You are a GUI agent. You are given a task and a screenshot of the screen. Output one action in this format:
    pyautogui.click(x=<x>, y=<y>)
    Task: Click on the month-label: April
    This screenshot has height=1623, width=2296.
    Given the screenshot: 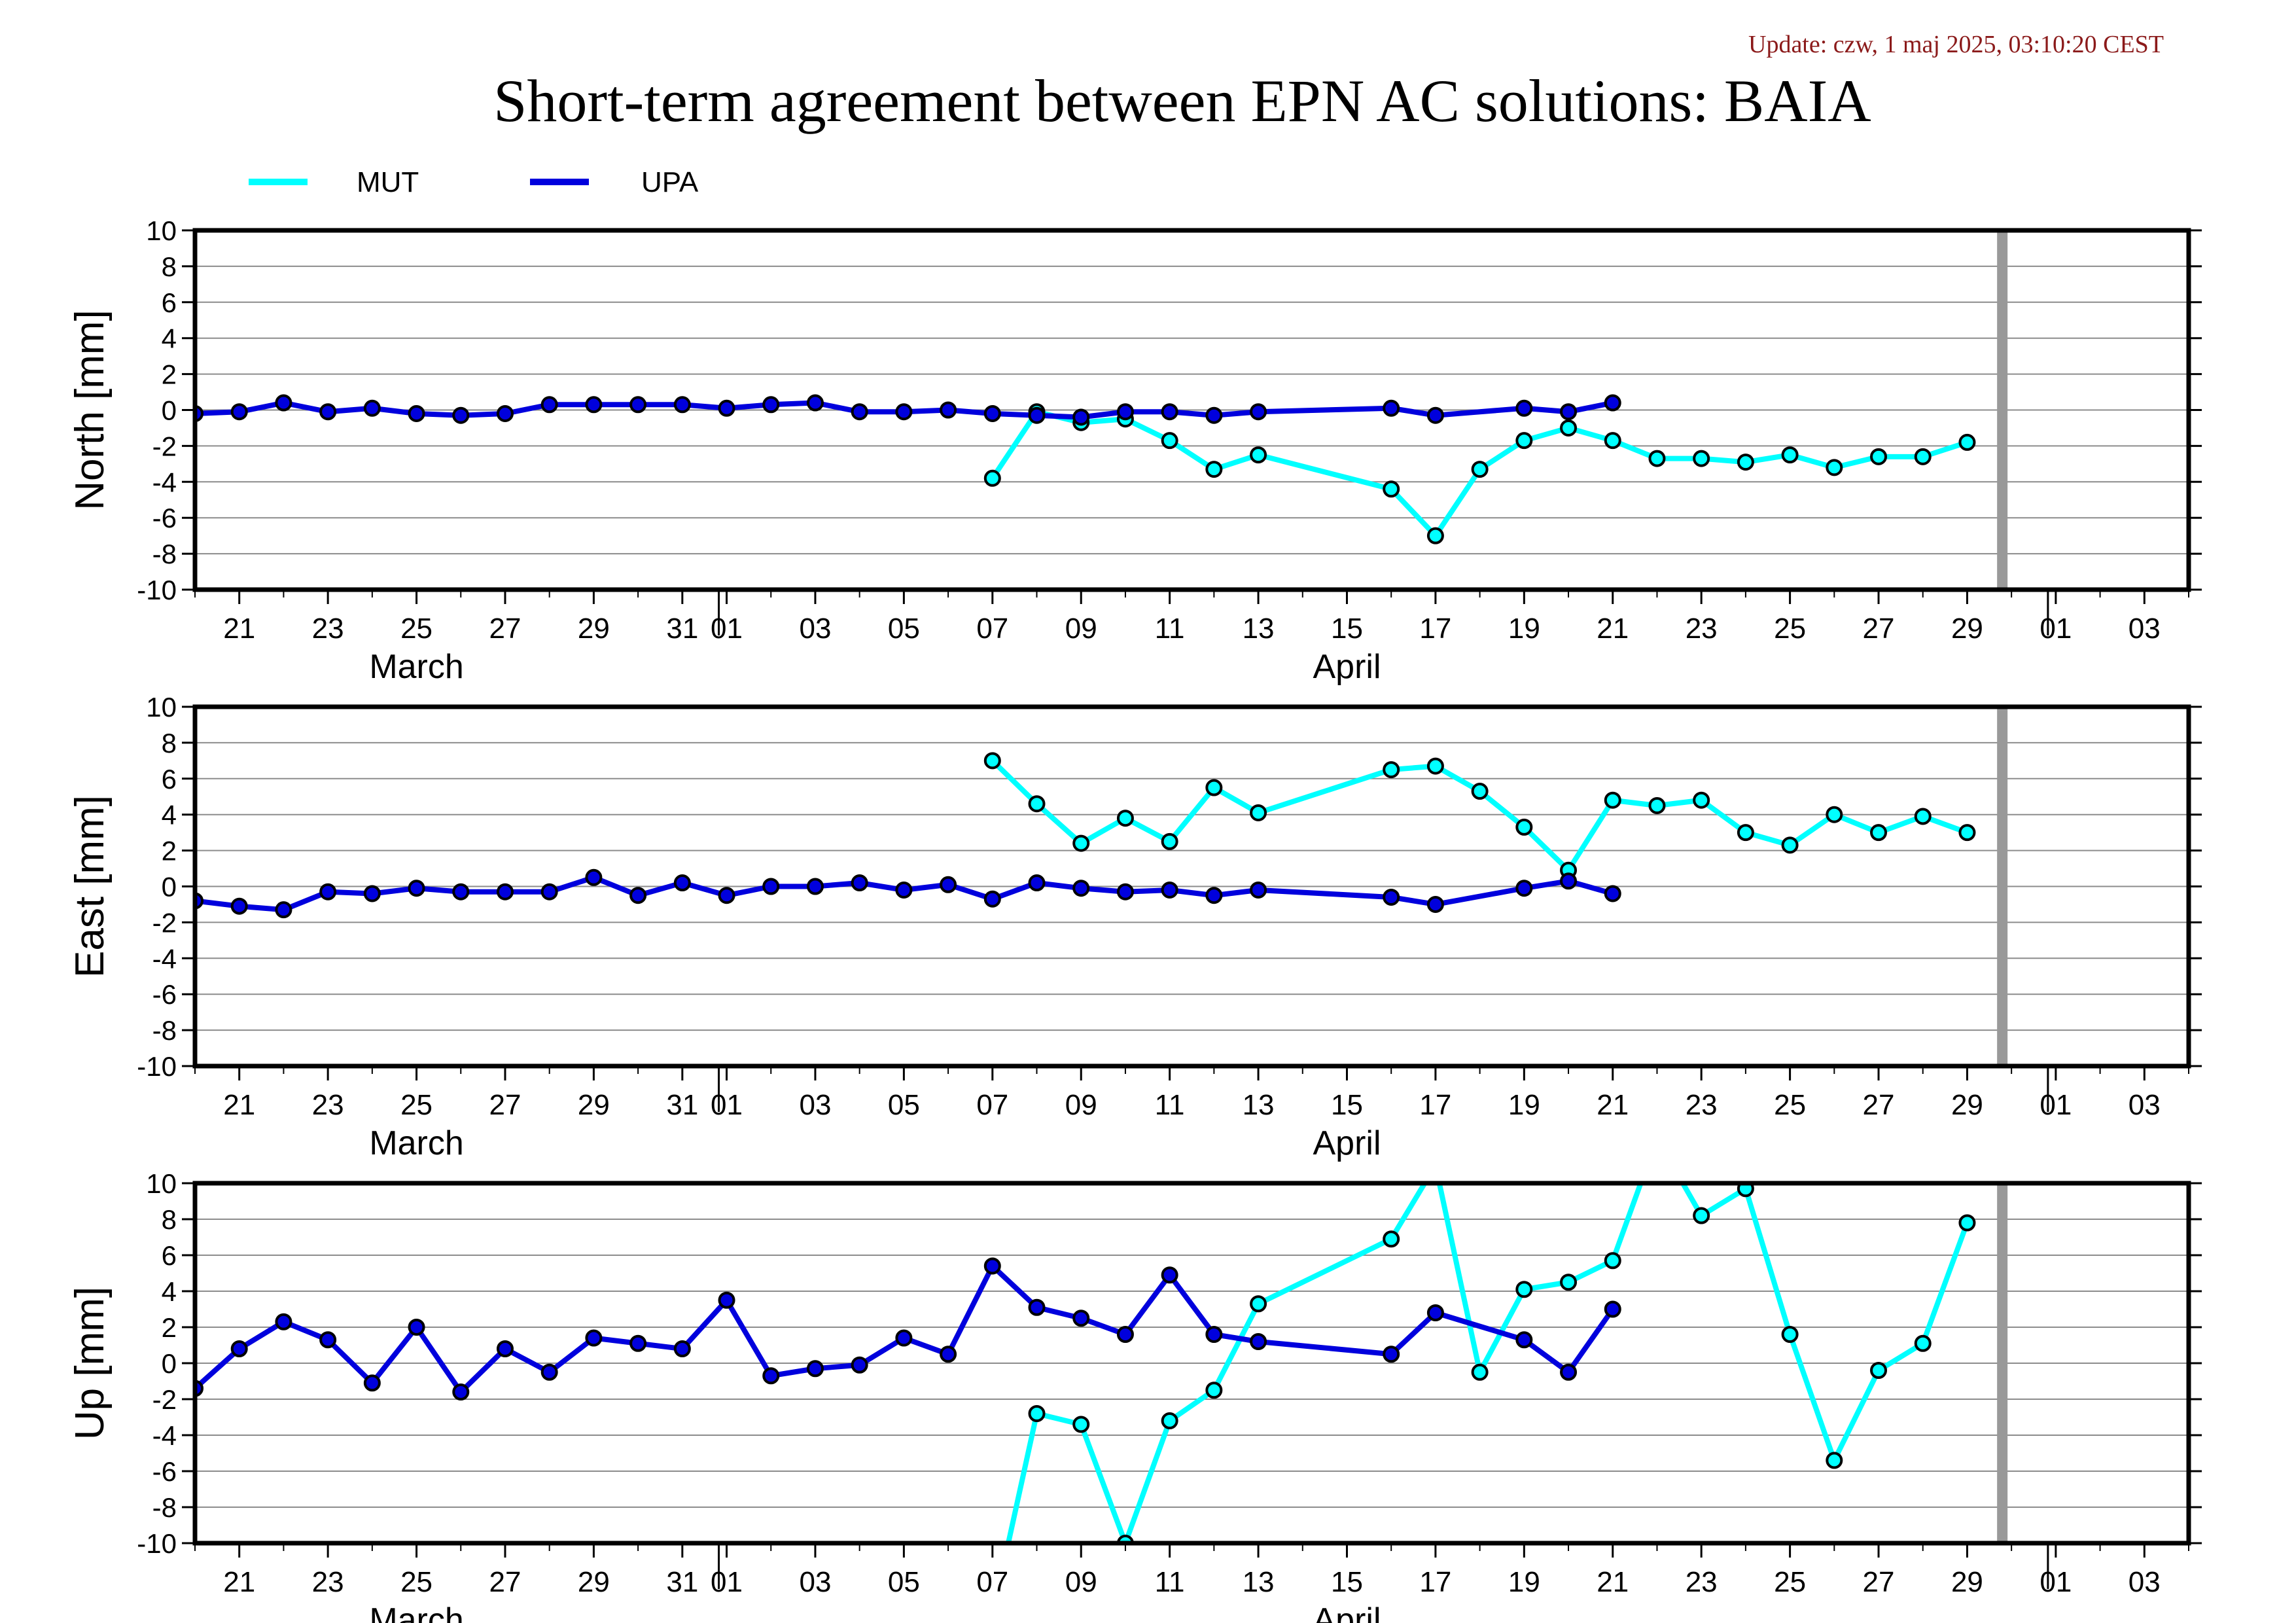 What is the action you would take?
    pyautogui.click(x=1347, y=1612)
    